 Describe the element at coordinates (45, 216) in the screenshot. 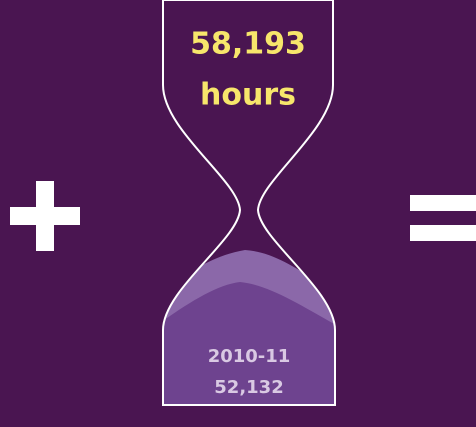

I see `plus-sign` at that location.